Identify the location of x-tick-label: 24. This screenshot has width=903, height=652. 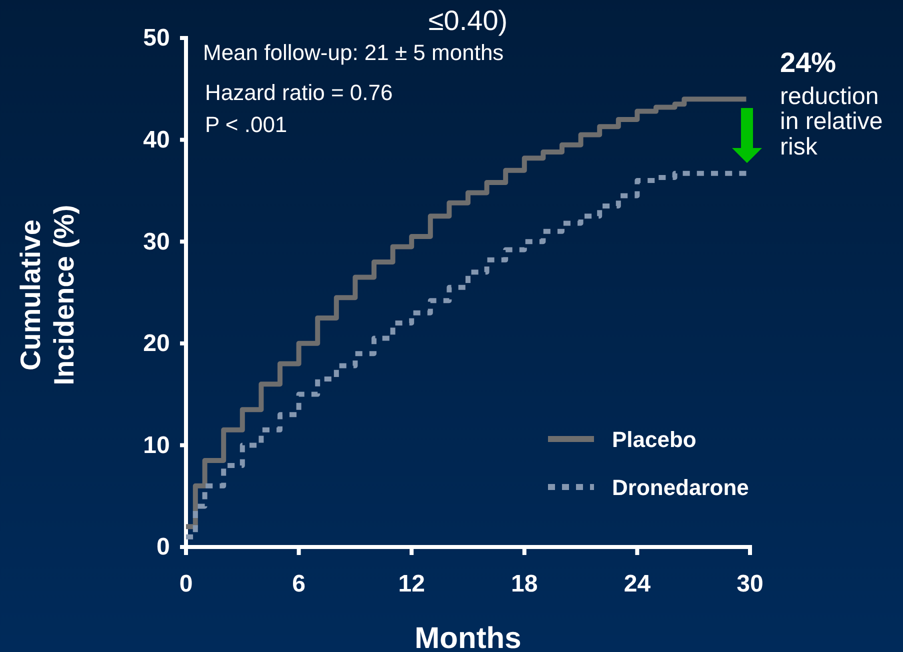
(638, 584).